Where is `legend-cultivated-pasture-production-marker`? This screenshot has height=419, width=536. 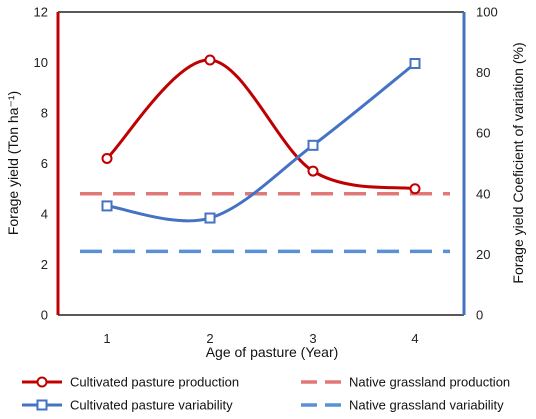 legend-cultivated-pasture-production-marker is located at coordinates (42, 382).